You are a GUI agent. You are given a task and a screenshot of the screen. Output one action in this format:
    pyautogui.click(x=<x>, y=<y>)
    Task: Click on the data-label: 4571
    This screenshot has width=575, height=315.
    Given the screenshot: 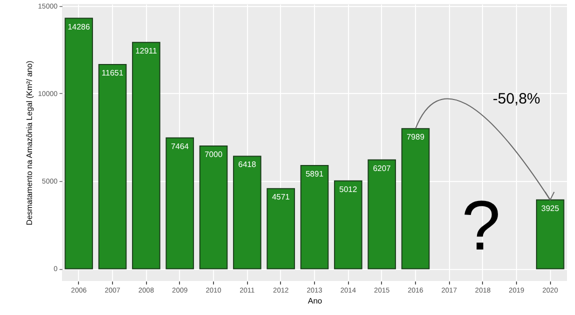 What is the action you would take?
    pyautogui.click(x=281, y=197)
    